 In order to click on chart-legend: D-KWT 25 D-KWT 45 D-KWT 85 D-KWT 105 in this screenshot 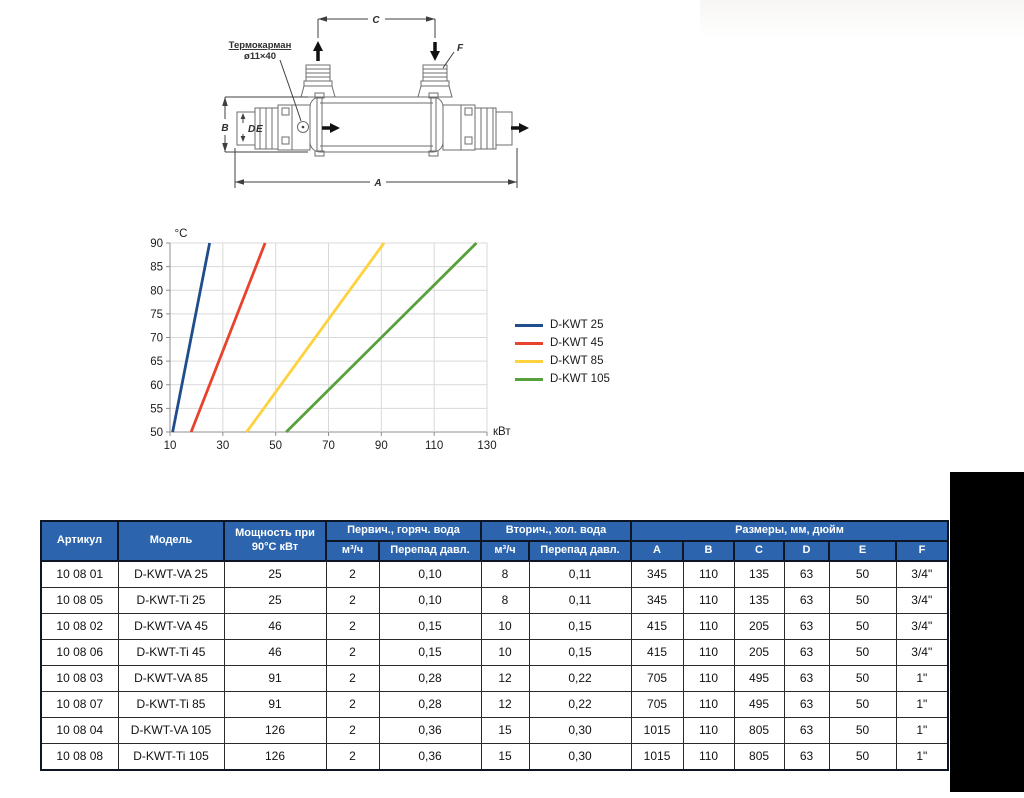, I will do `click(562, 352)`.